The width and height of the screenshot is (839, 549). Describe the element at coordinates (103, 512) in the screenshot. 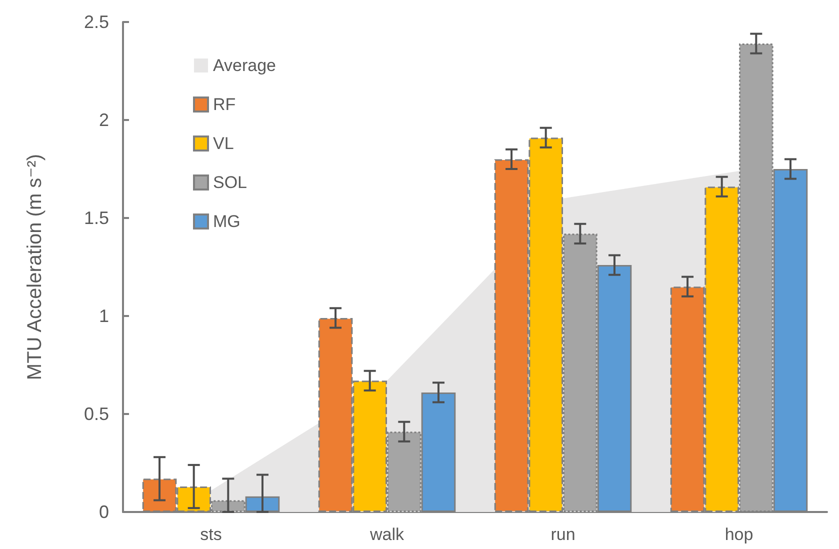

I see `y-tick-label: 0` at that location.